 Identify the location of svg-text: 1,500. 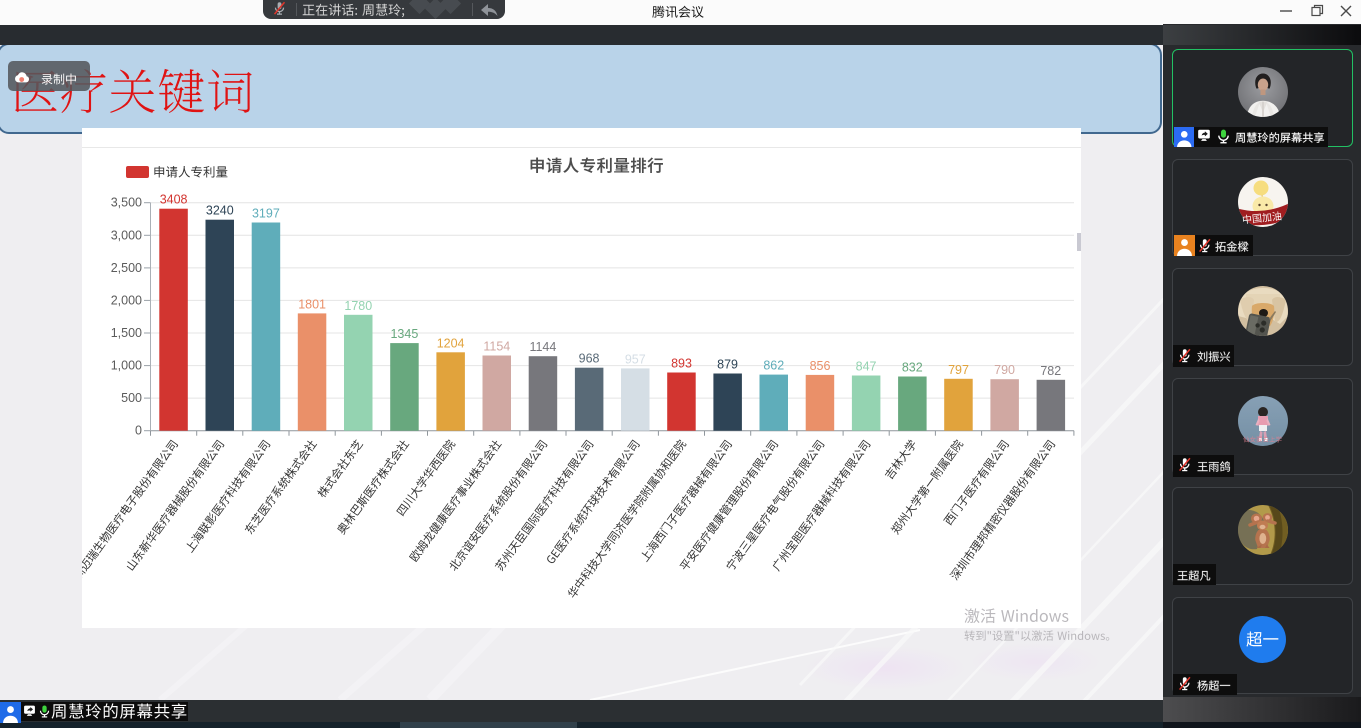
(126, 333).